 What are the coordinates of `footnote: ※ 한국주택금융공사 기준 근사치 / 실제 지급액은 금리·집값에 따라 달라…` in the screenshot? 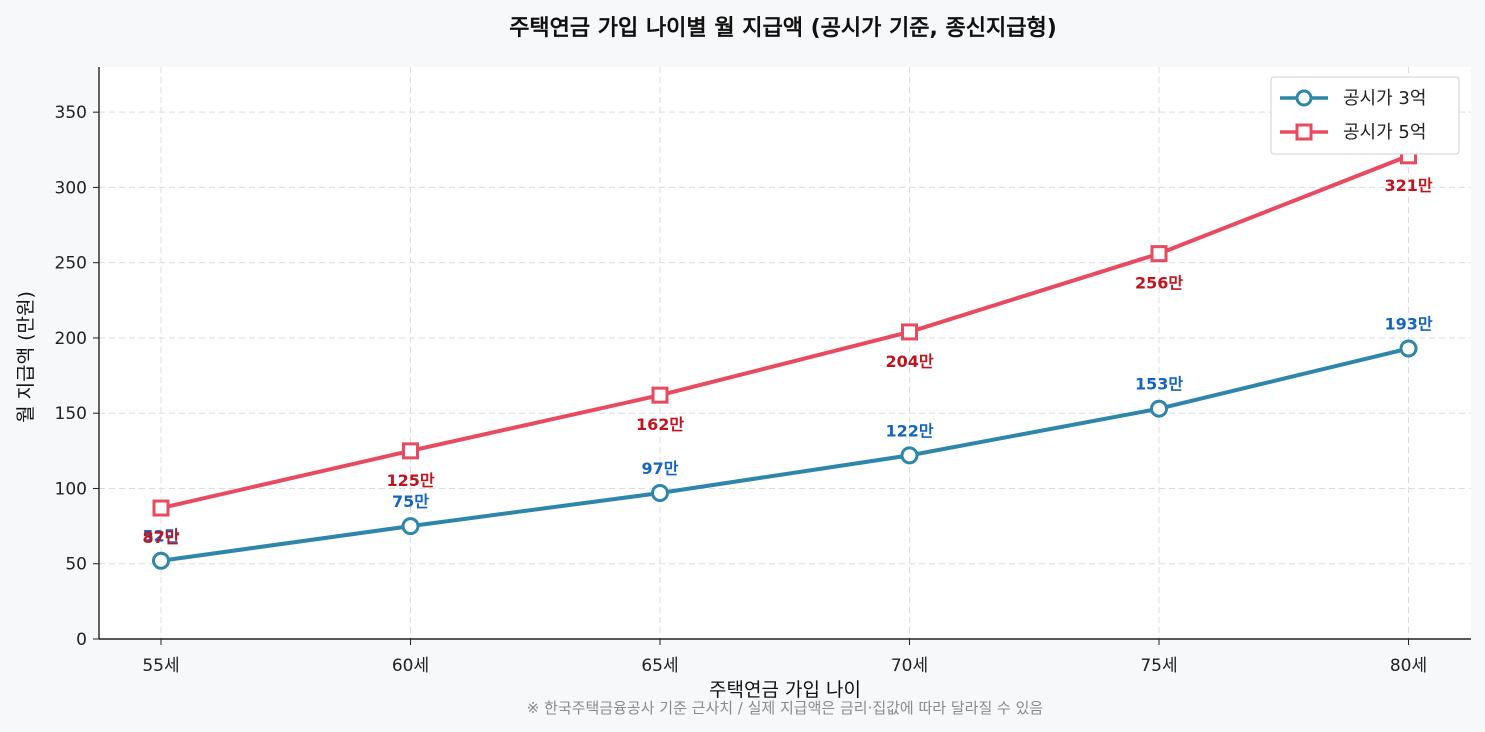 It's located at (785, 708).